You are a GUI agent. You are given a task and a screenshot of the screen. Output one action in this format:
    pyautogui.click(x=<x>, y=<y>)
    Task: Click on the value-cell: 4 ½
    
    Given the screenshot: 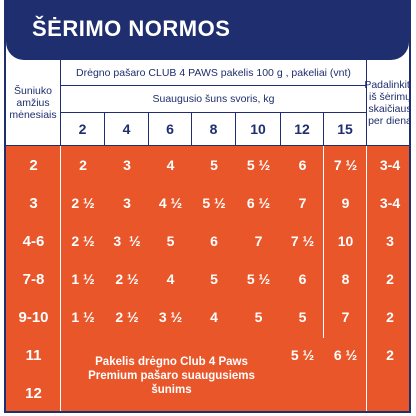 What is the action you would take?
    pyautogui.click(x=170, y=203)
    